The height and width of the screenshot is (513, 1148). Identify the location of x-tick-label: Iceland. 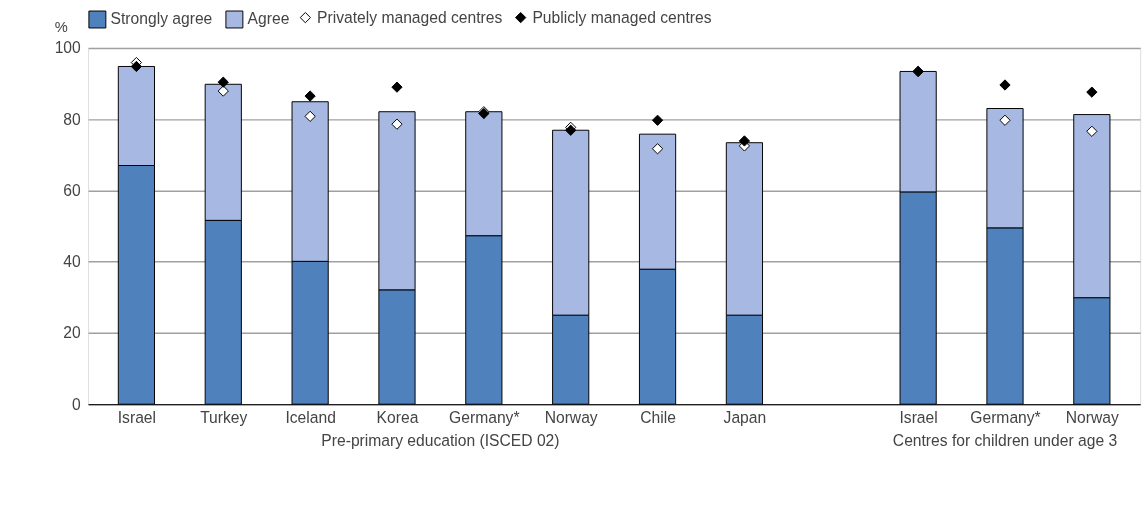
(310, 418).